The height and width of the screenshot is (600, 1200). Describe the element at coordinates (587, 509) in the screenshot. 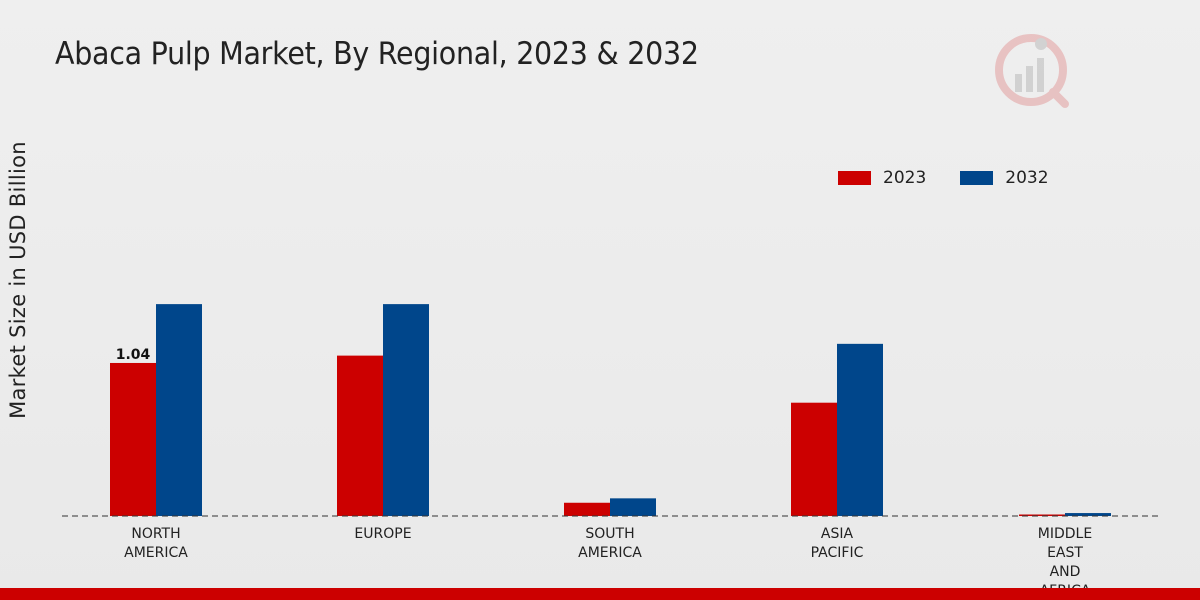

I see `bar-south-america-2023` at that location.